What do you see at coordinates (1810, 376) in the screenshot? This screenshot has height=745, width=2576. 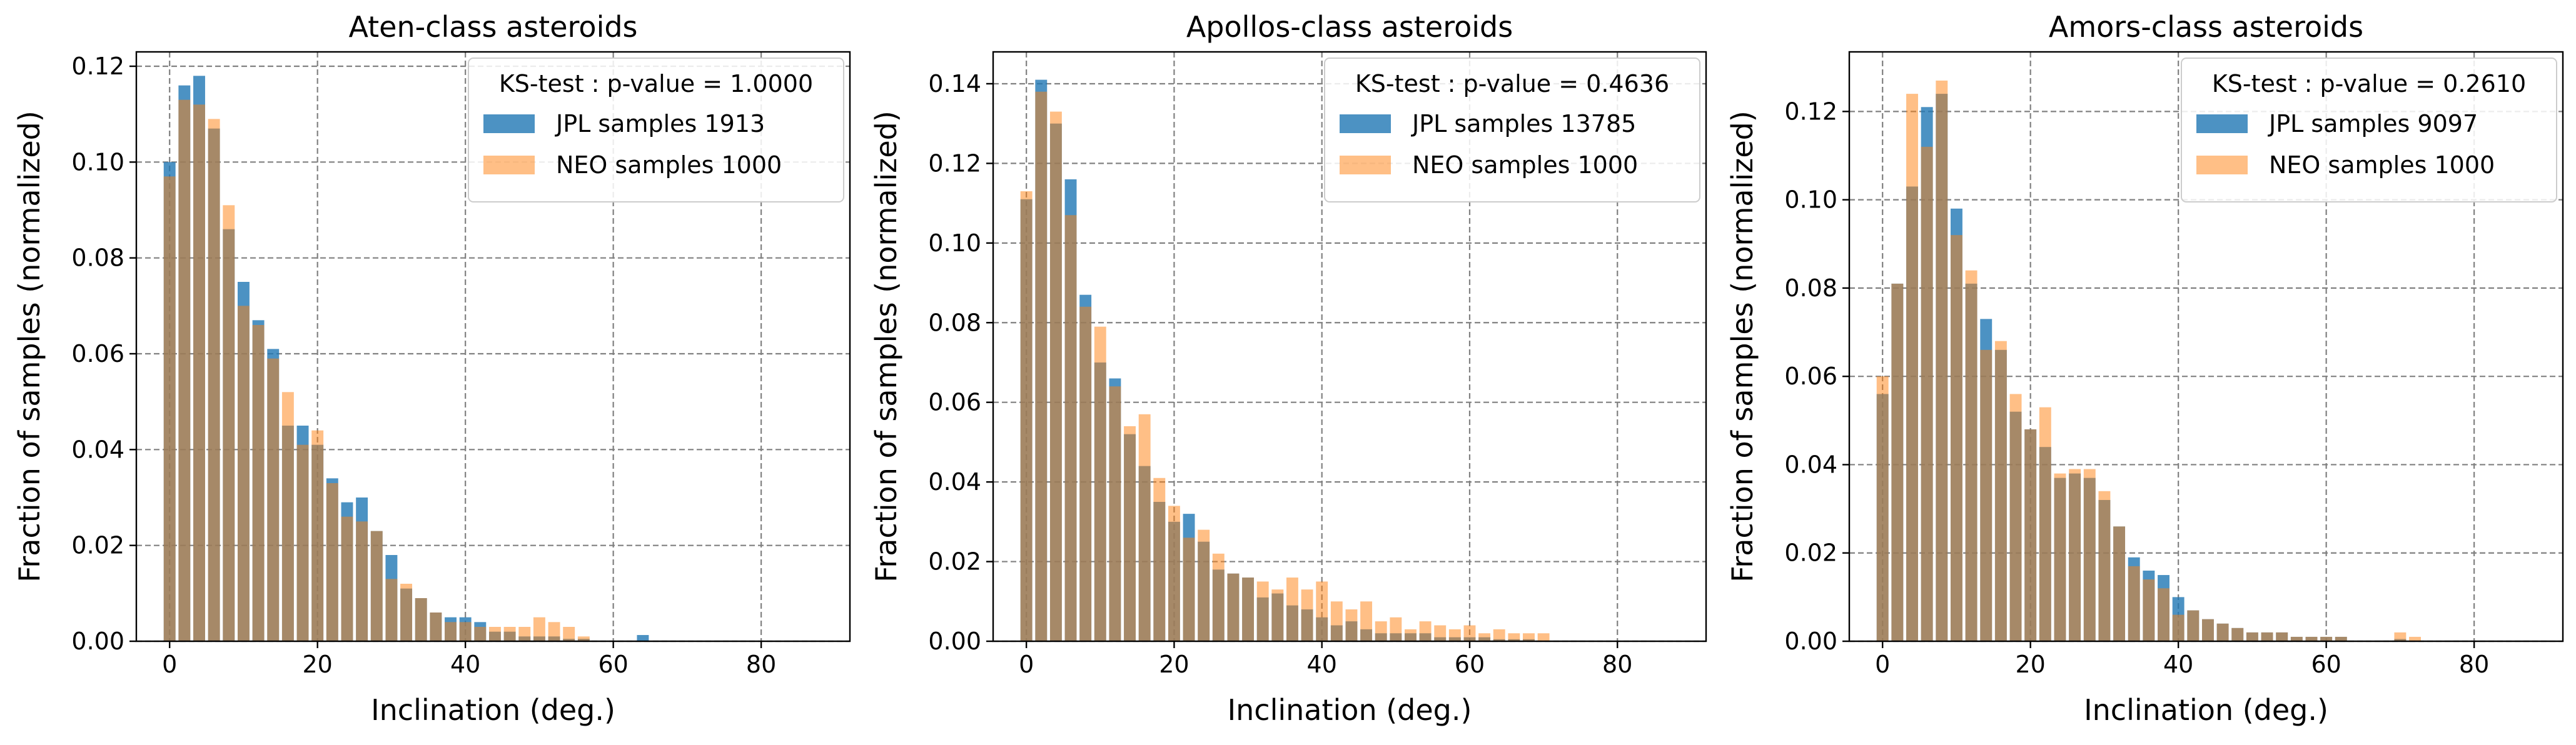 I see `y-tick-label: 0.06` at bounding box center [1810, 376].